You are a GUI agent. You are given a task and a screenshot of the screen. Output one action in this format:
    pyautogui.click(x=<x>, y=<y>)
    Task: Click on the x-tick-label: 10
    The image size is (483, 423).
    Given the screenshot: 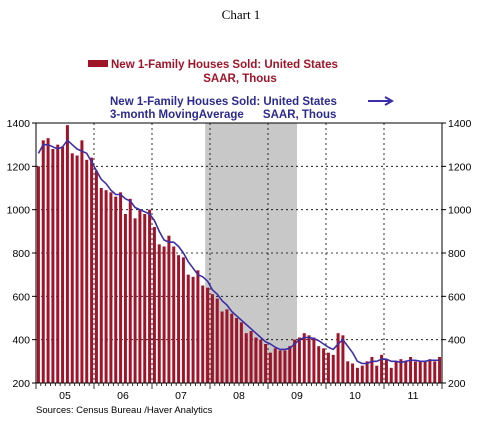 What is the action you would take?
    pyautogui.click(x=355, y=396)
    